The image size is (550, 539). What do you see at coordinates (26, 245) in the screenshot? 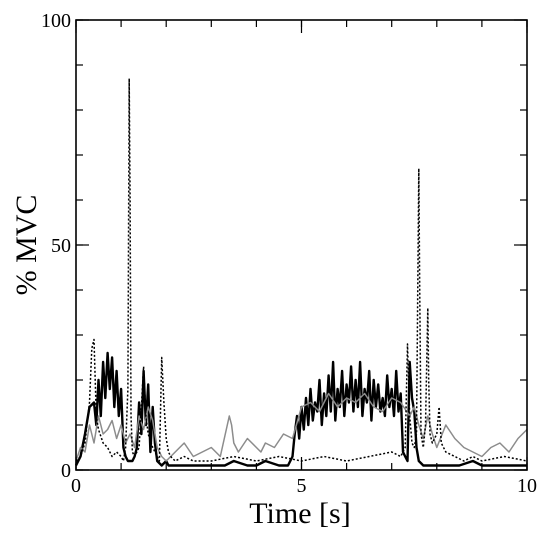
I see `y-axis-title: % MVC` at bounding box center [26, 245].